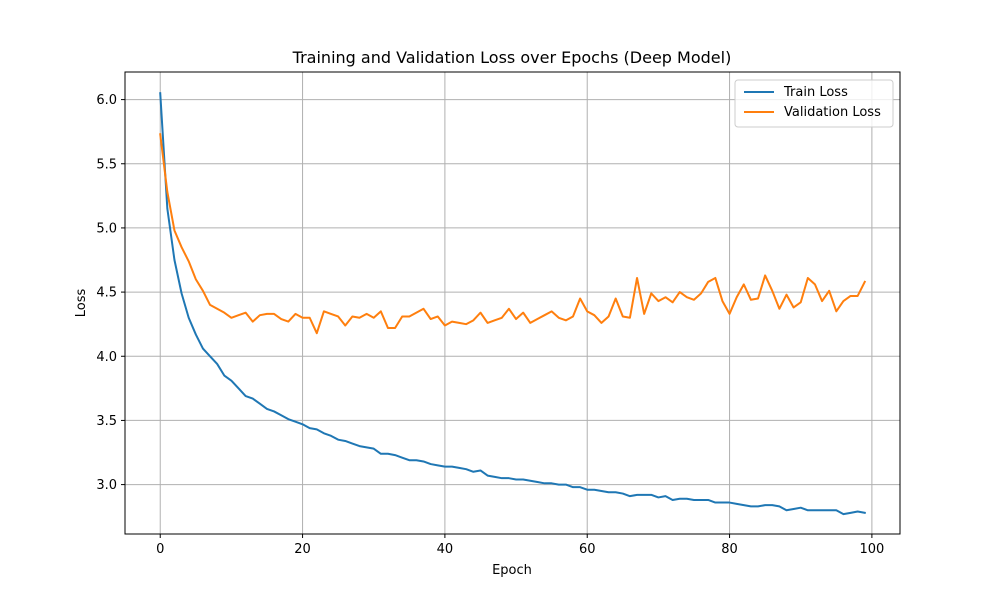  I want to click on legend: Train Loss Validation Loss, so click(814, 103).